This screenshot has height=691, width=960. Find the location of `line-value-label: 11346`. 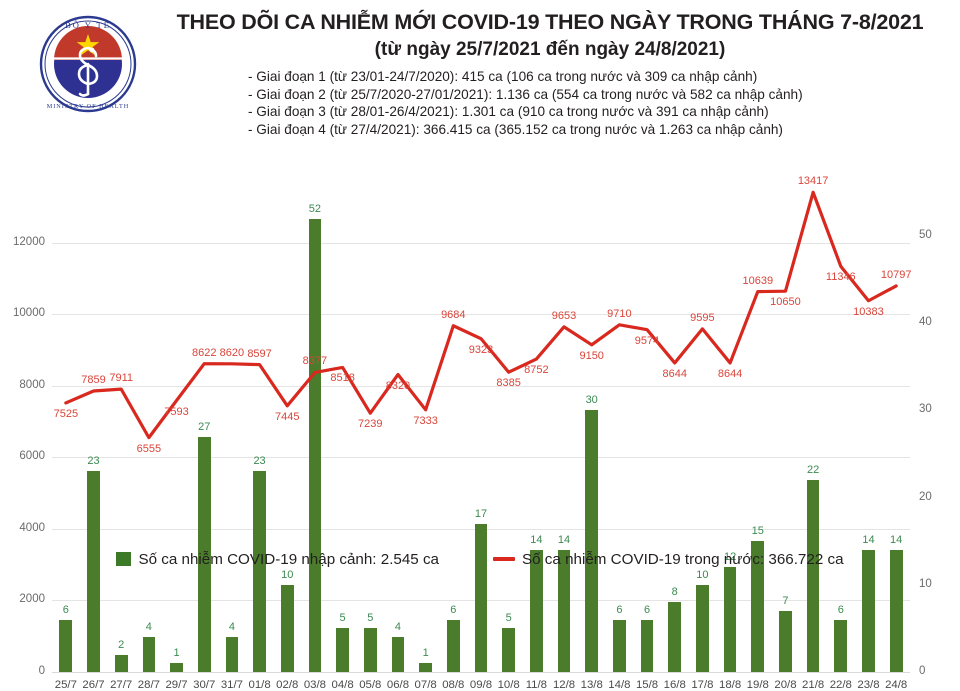

line-value-label: 11346 is located at coordinates (840, 277).